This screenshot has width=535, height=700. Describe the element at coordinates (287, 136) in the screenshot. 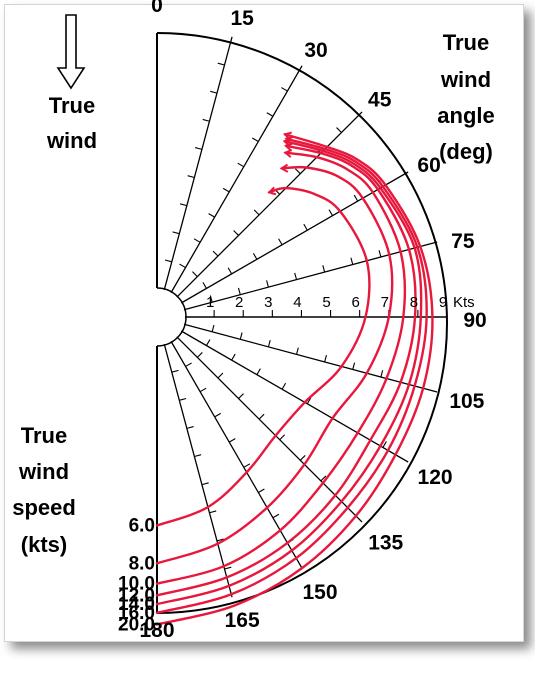

I see `curve-arrow-20.0` at that location.